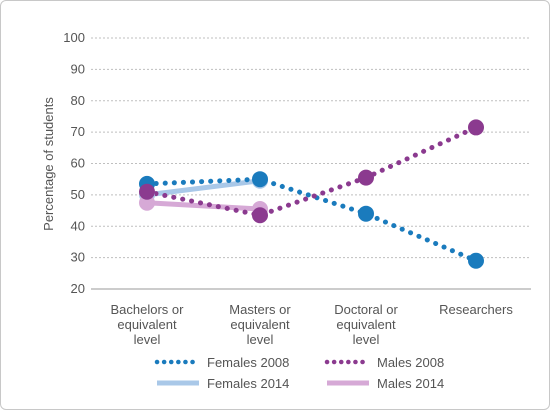  Describe the element at coordinates (78, 163) in the screenshot. I see `y-tick-label: 60` at that location.